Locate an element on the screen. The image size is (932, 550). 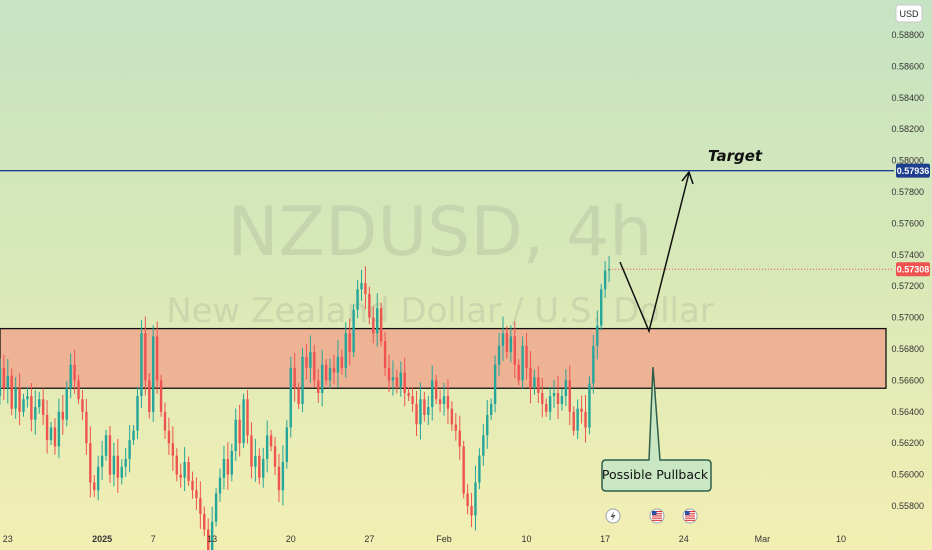
target-price-badge: 0.57936 is located at coordinates (913, 170).